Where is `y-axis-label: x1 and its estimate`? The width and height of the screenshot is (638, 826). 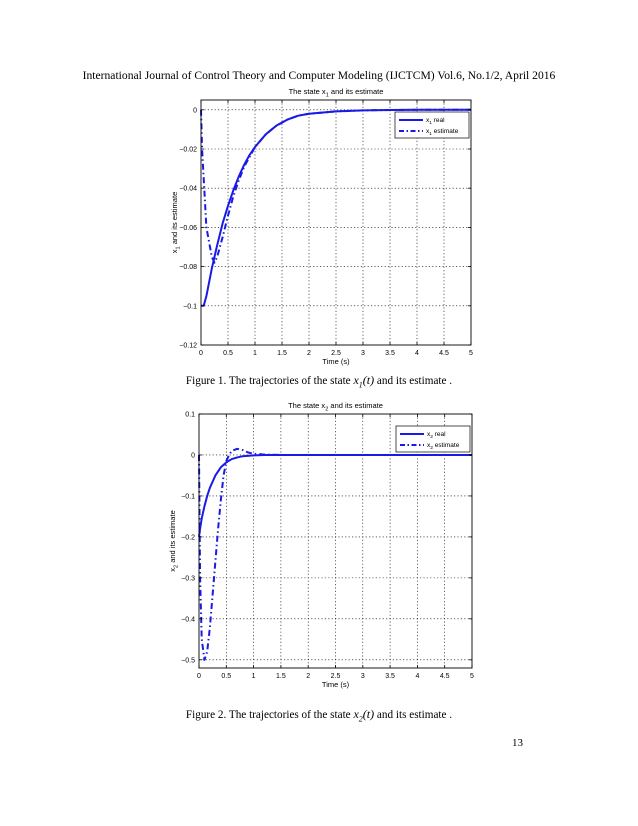 y-axis-label: x1 and its estimate is located at coordinates (175, 222).